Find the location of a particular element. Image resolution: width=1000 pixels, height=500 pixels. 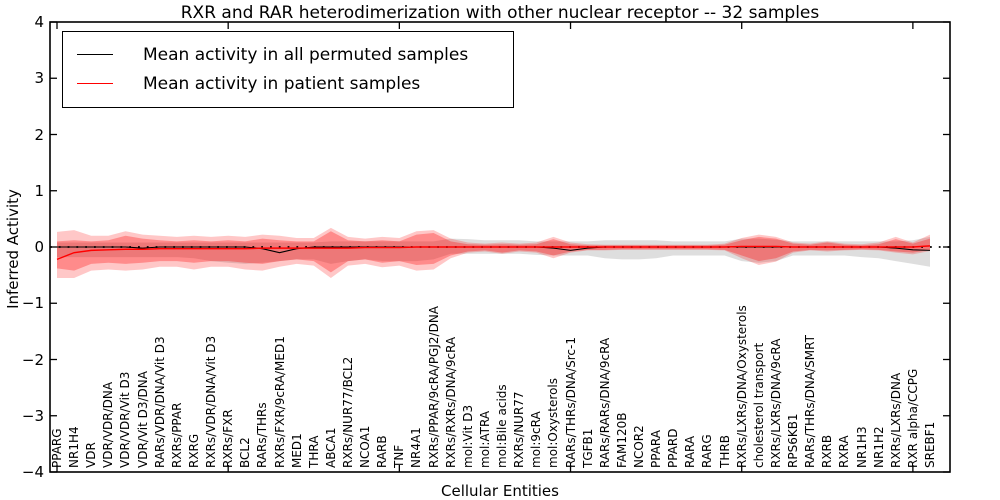

y-tick-label: −1 is located at coordinates (32, 303).